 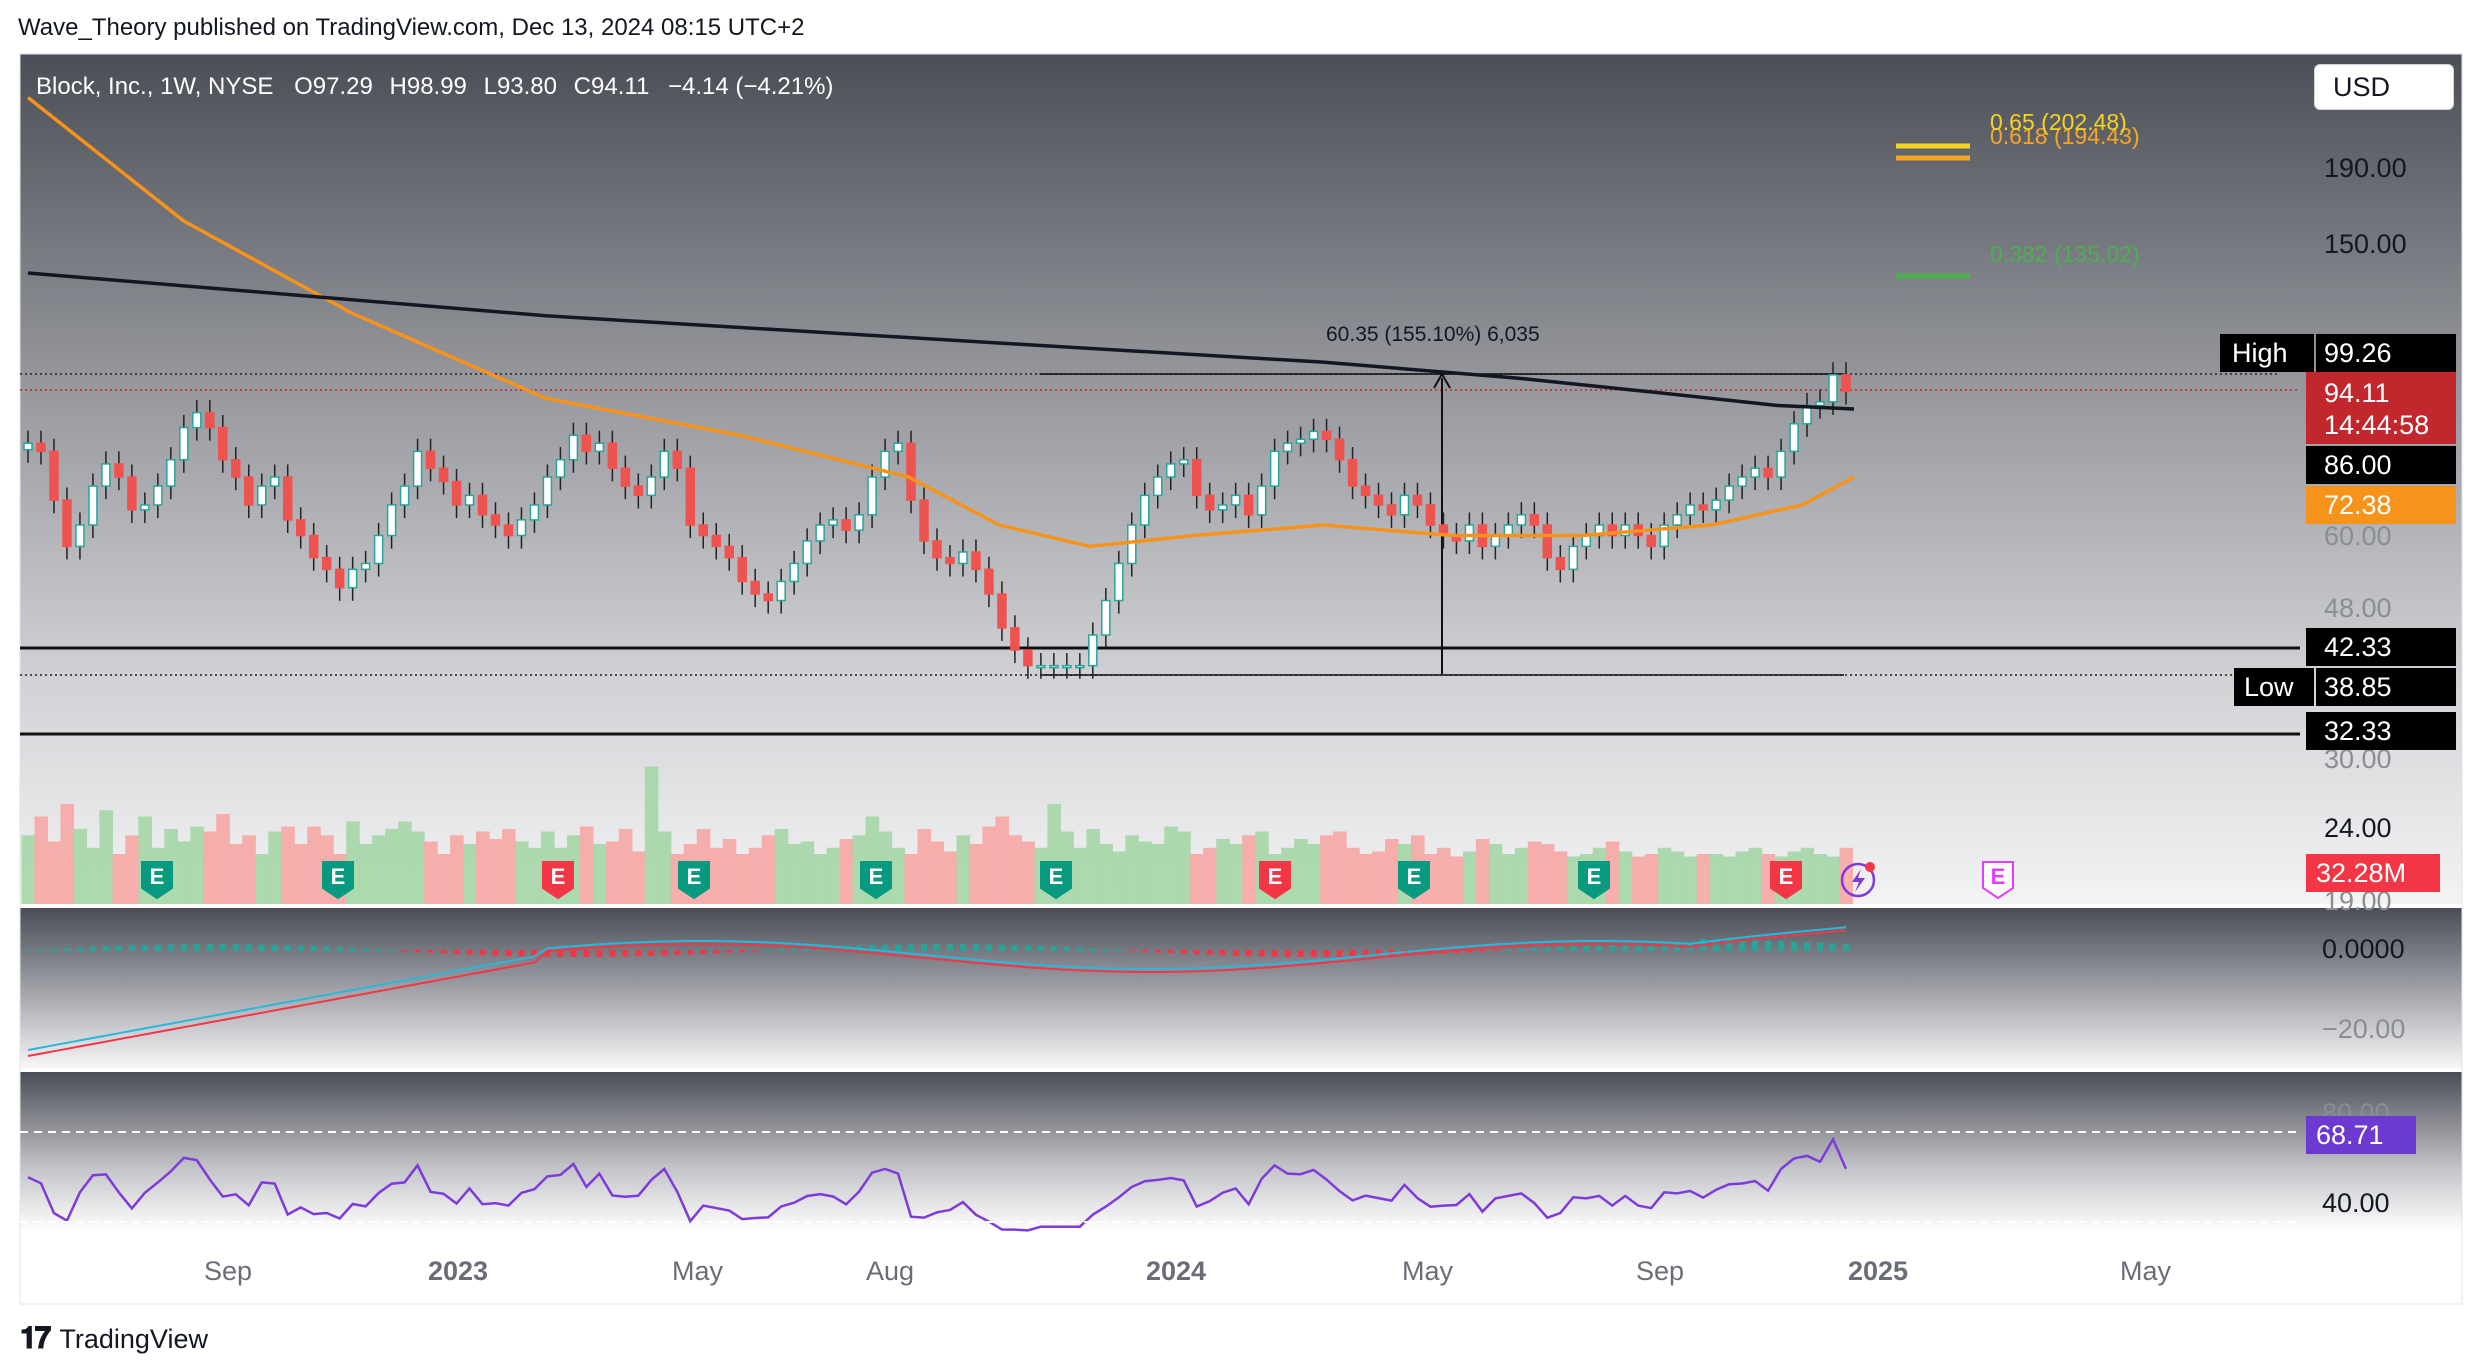 I want to click on last-price-text: 94.11, so click(x=2357, y=393).